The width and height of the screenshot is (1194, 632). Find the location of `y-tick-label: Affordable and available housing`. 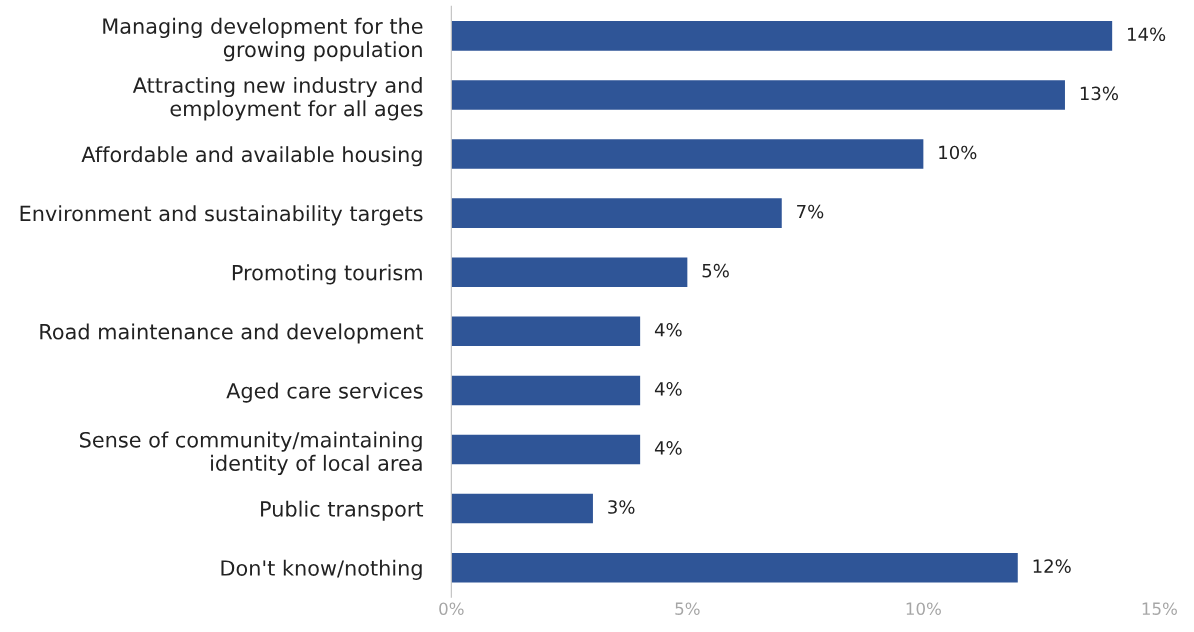

y-tick-label: Affordable and available housing is located at coordinates (251, 156).